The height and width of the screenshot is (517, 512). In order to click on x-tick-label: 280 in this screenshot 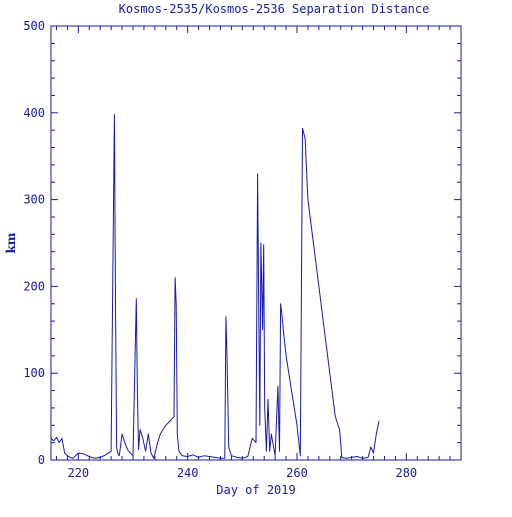, I will do `click(406, 473)`.